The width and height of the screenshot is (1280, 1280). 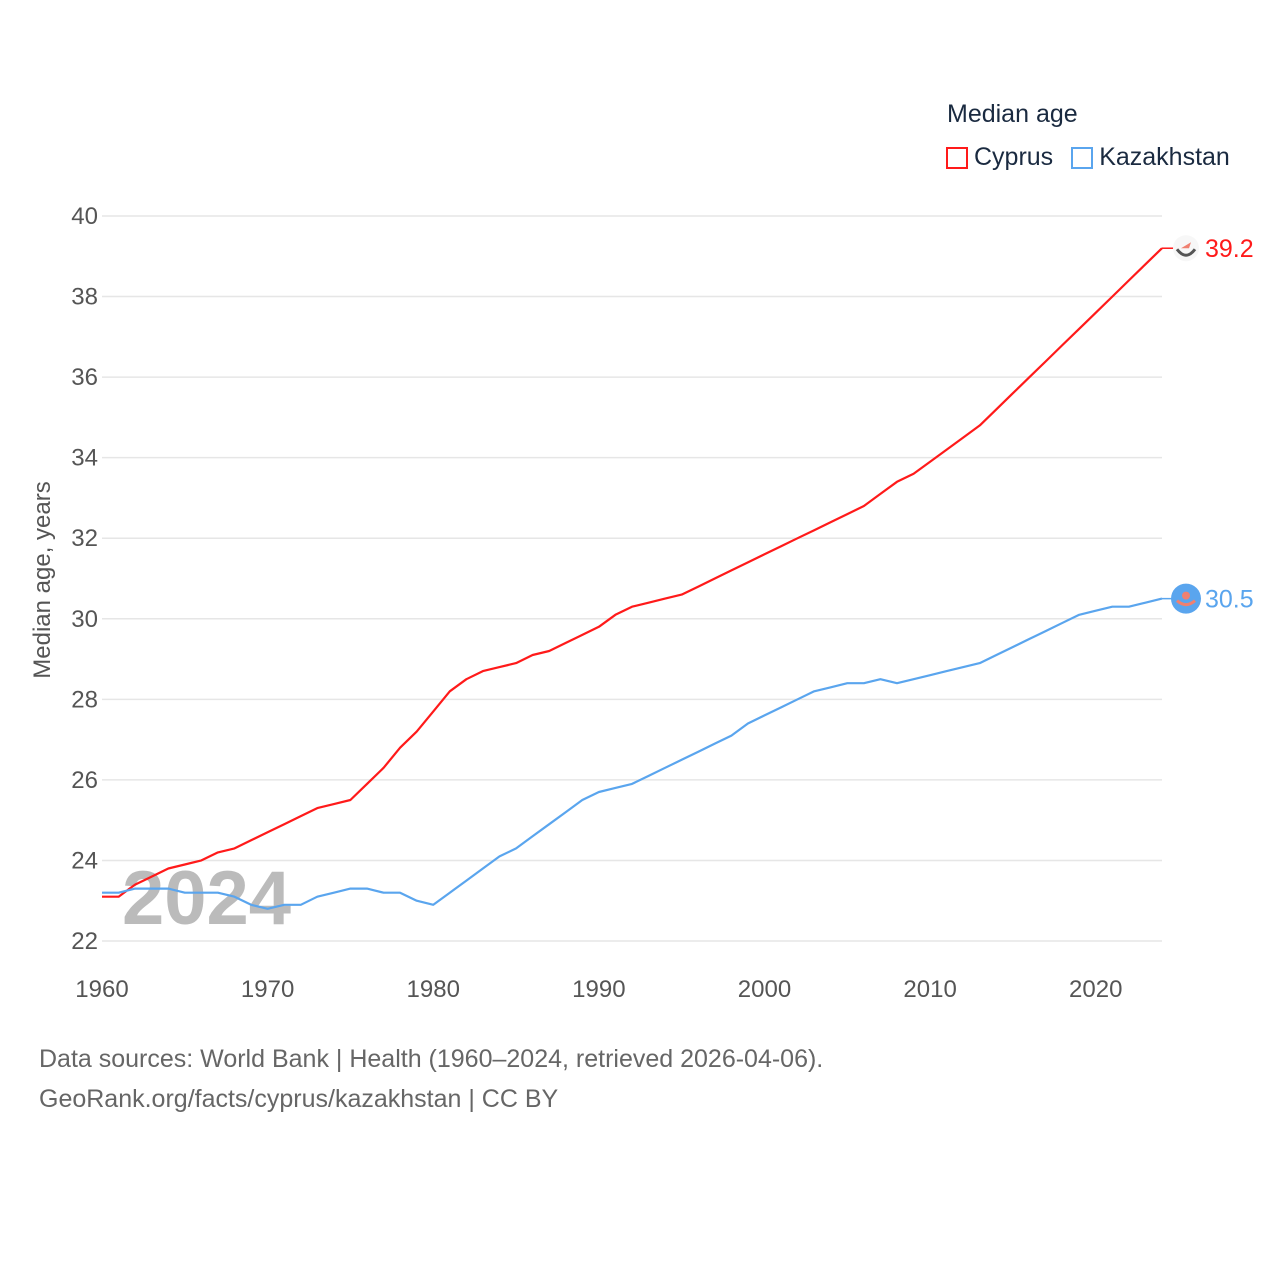 I want to click on flag-wreath-icon, so click(x=1186, y=252).